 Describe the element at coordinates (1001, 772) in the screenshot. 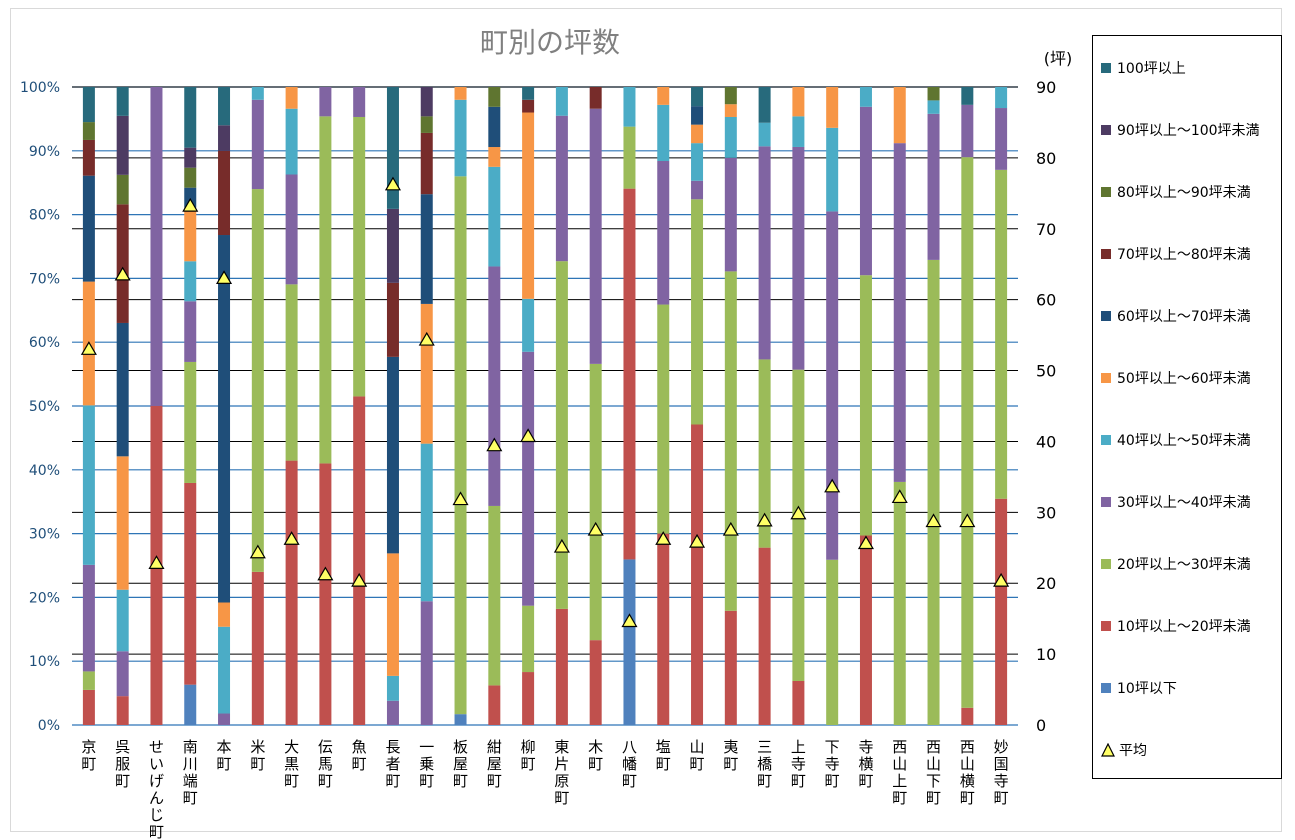

I see `category-label: 妙国寺町` at that location.